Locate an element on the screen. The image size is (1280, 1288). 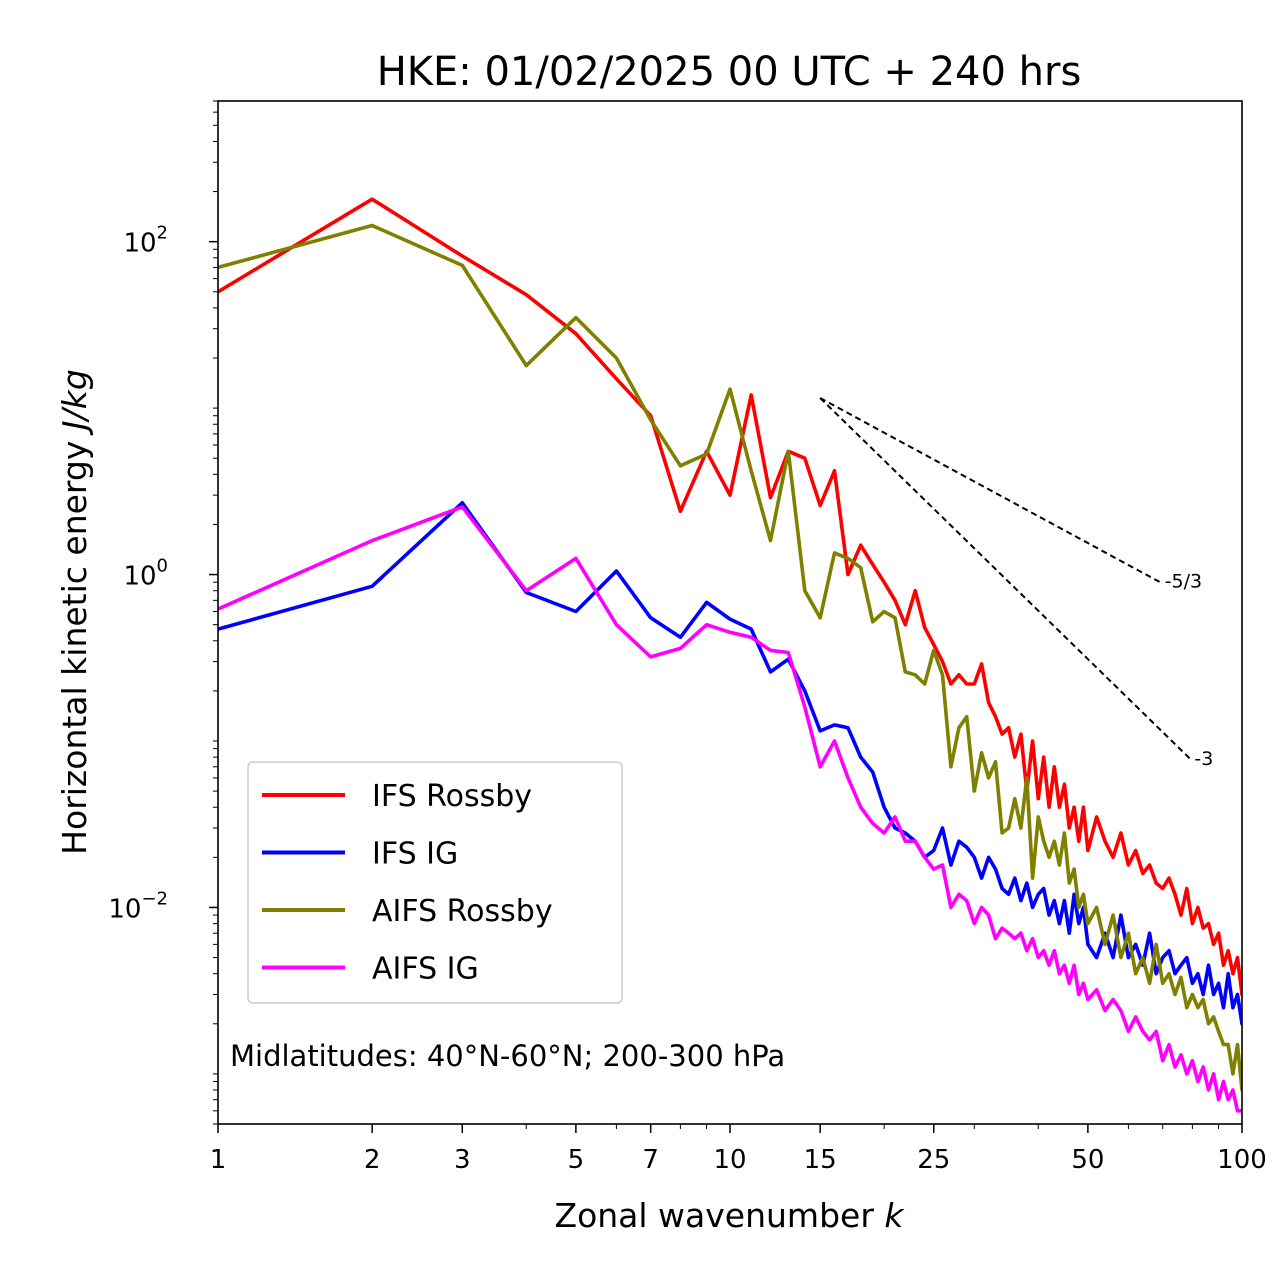
x-tick-label: 50 is located at coordinates (1087, 1160).